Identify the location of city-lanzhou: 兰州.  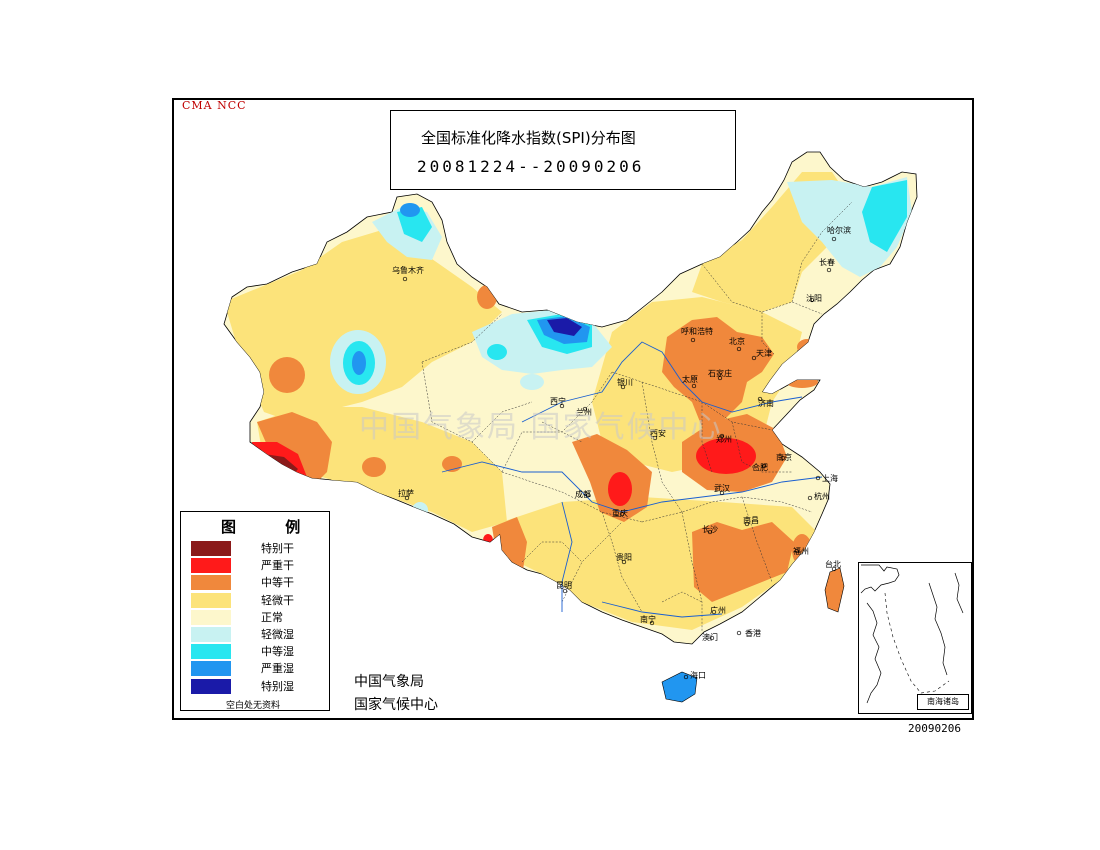
(584, 411).